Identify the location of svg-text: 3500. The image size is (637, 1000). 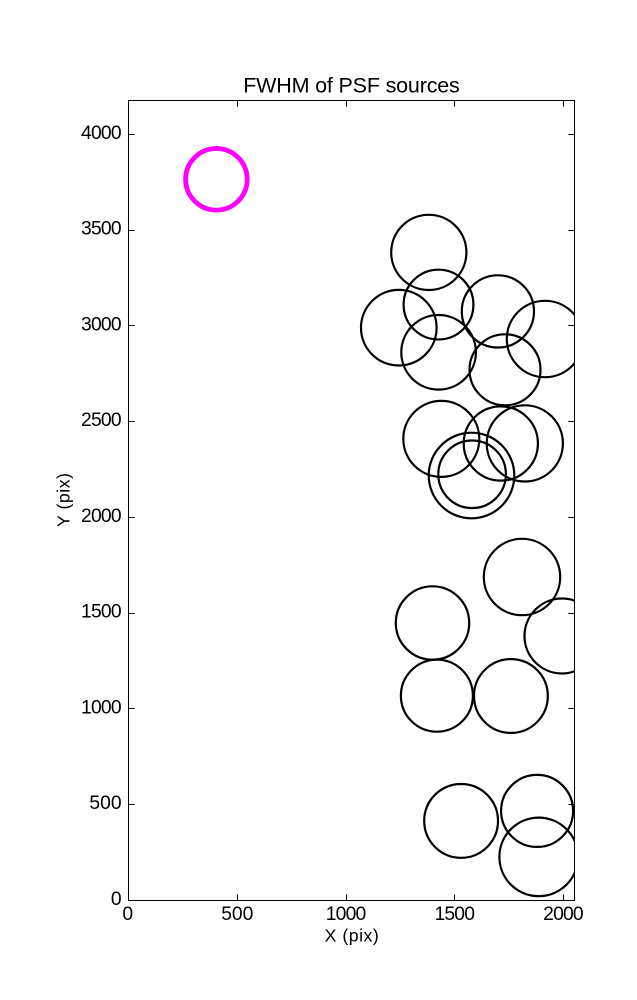
(101, 229).